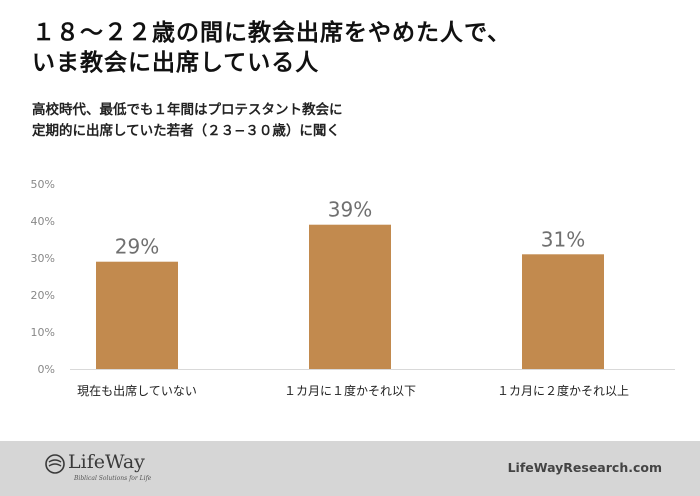 This screenshot has width=700, height=496. Describe the element at coordinates (186, 131) in the screenshot. I see `subtitle-line-2: 定期的に出席していた若者（２３−３０歳）に聞く` at that location.